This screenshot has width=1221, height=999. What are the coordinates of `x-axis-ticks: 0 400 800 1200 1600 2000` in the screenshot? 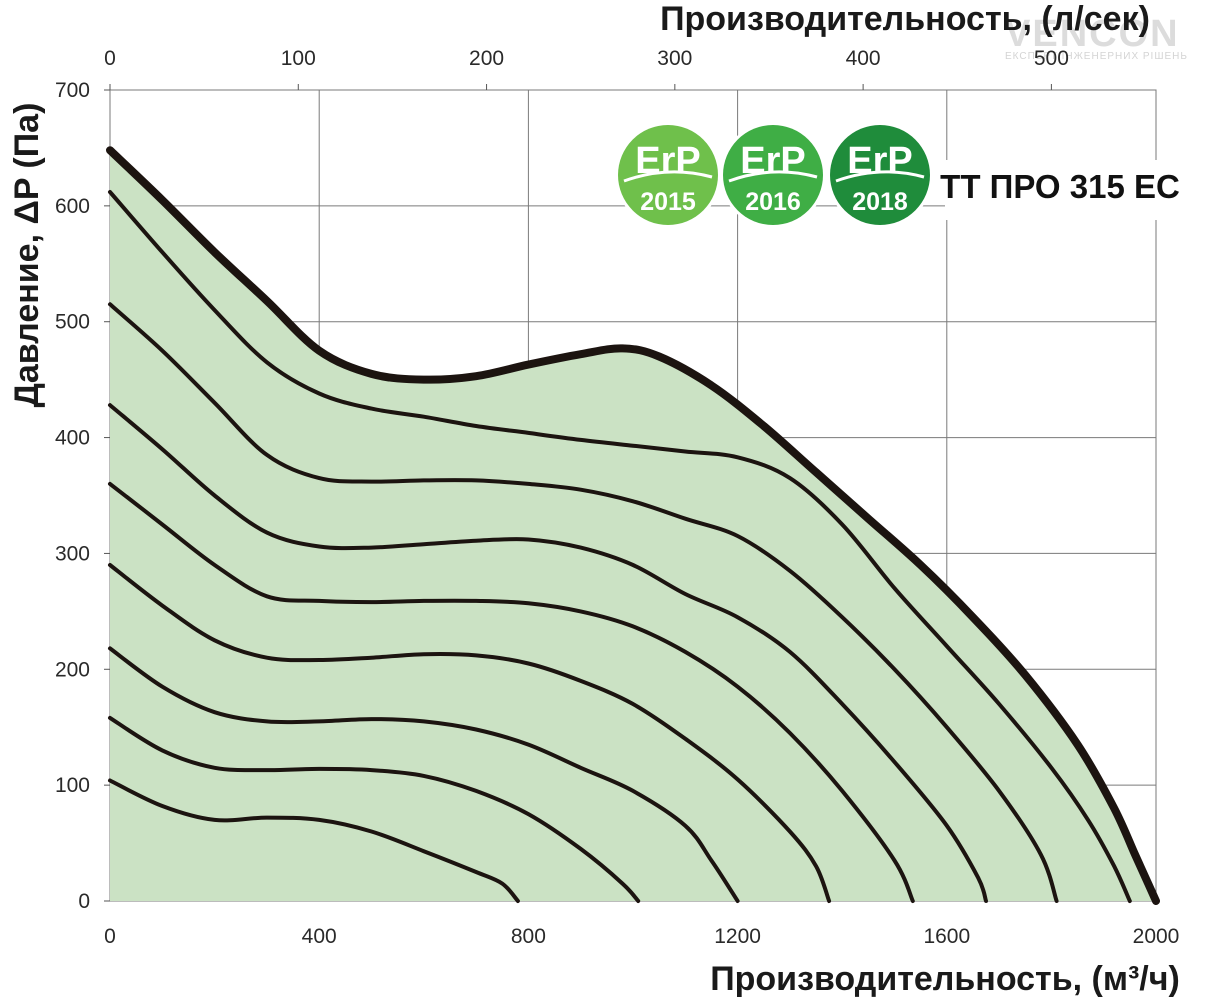 It's located at (641, 936).